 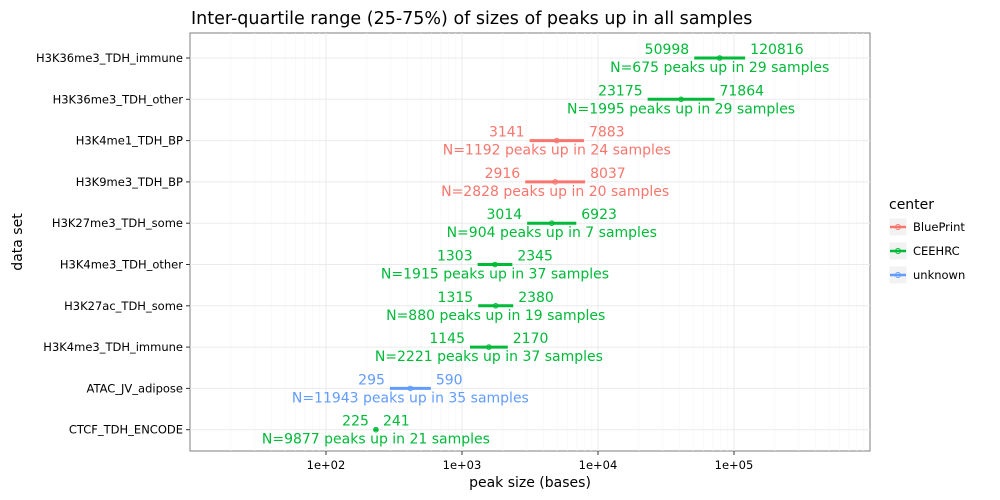 What do you see at coordinates (507, 133) in the screenshot?
I see `q25-label: 3141` at bounding box center [507, 133].